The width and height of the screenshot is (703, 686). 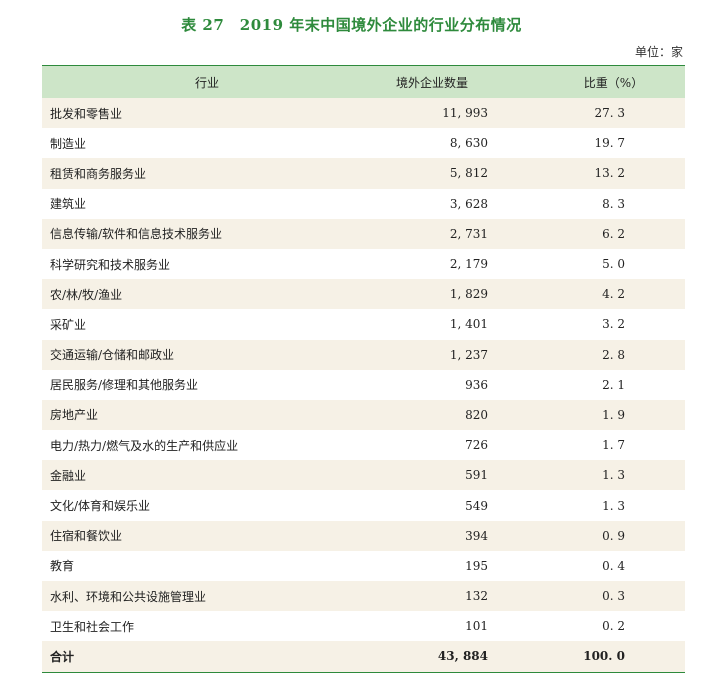 I want to click on row-share: 2. 8, so click(x=613, y=354).